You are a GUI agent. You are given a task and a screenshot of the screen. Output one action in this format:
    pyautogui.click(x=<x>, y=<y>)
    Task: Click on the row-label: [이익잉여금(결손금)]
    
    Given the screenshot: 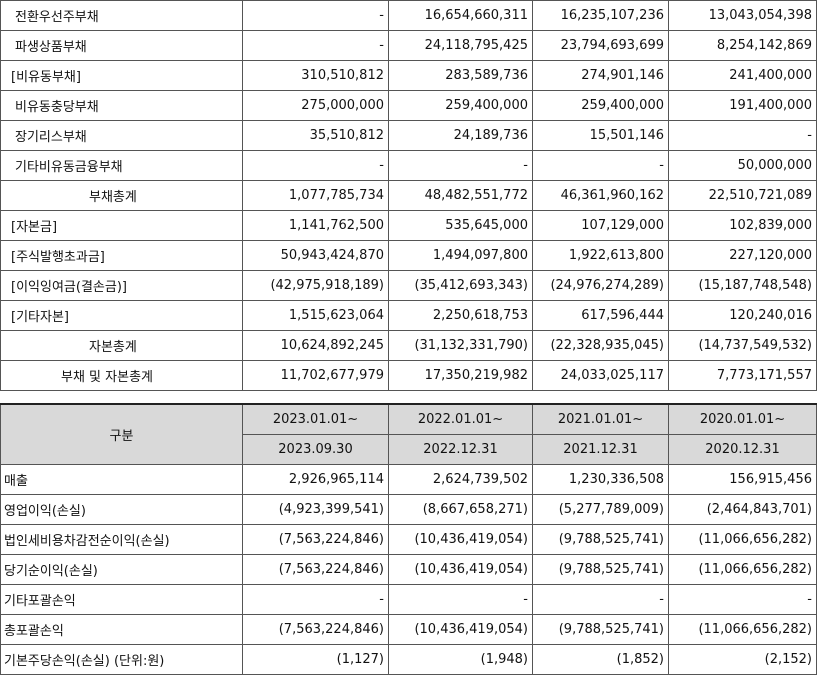 What is the action you would take?
    pyautogui.click(x=121, y=285)
    